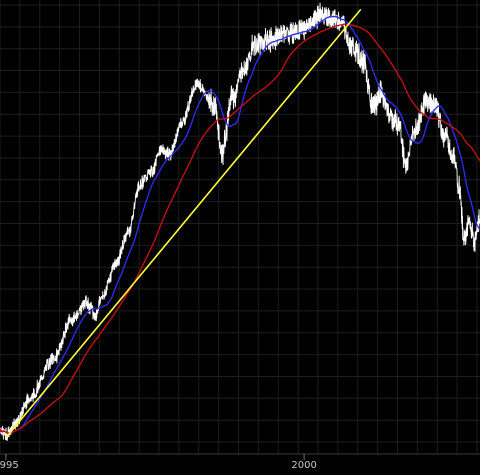 Image resolution: width=480 pixels, height=475 pixels. I want to click on x-tick-label: 2000, so click(303, 465).